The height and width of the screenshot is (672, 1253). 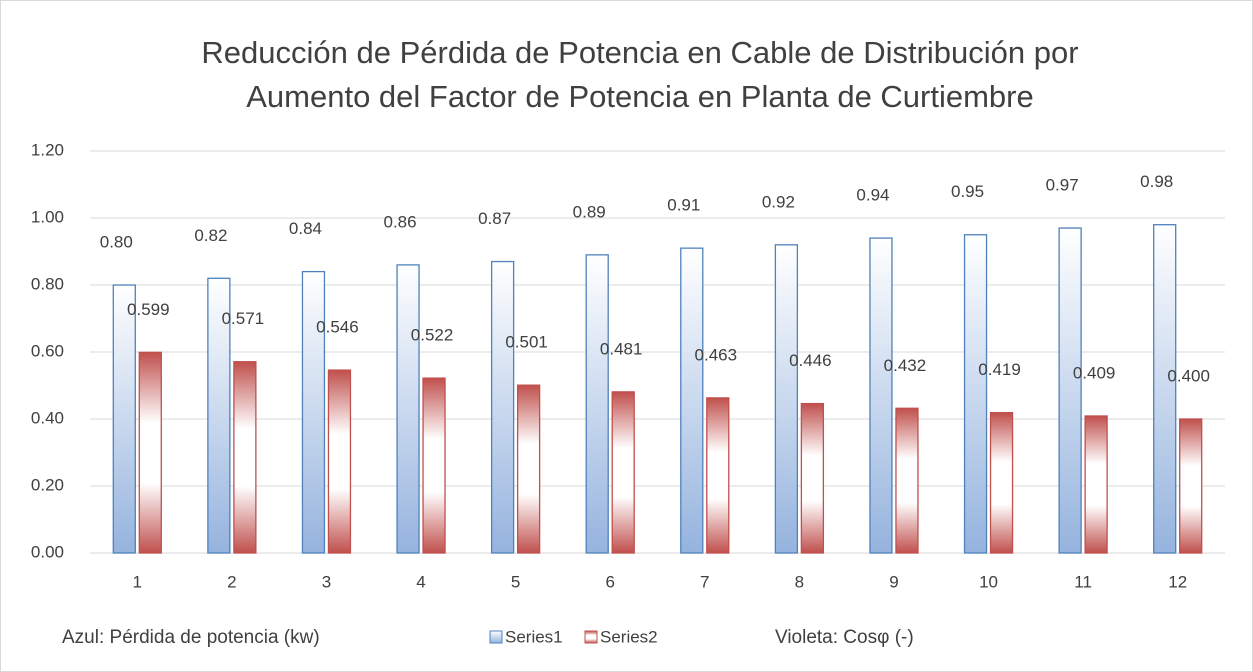 I want to click on annotation: Azul: Pérdida de potencia (kw), so click(x=191, y=637).